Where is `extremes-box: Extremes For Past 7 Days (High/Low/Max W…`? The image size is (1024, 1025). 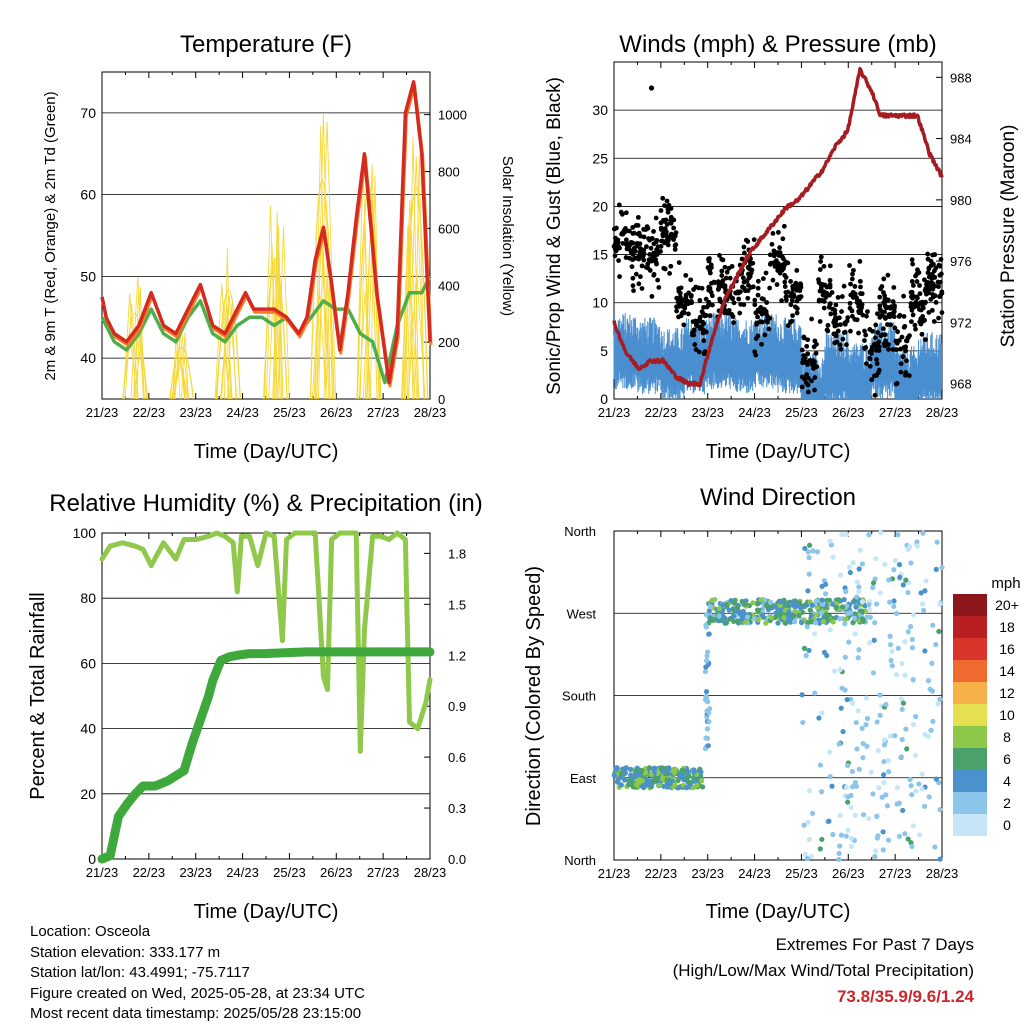 extremes-box: Extremes For Past 7 Days (High/Low/Max W… is located at coordinates (823, 971).